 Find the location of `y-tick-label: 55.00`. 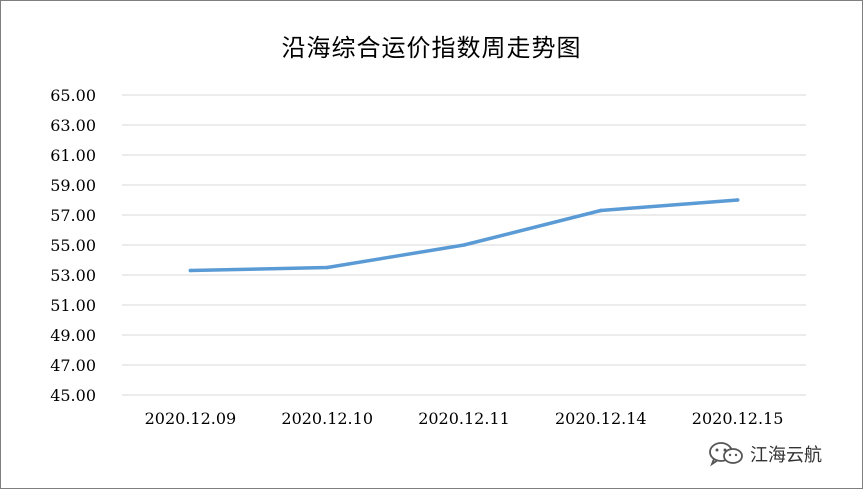

y-tick-label: 55.00 is located at coordinates (73, 245).